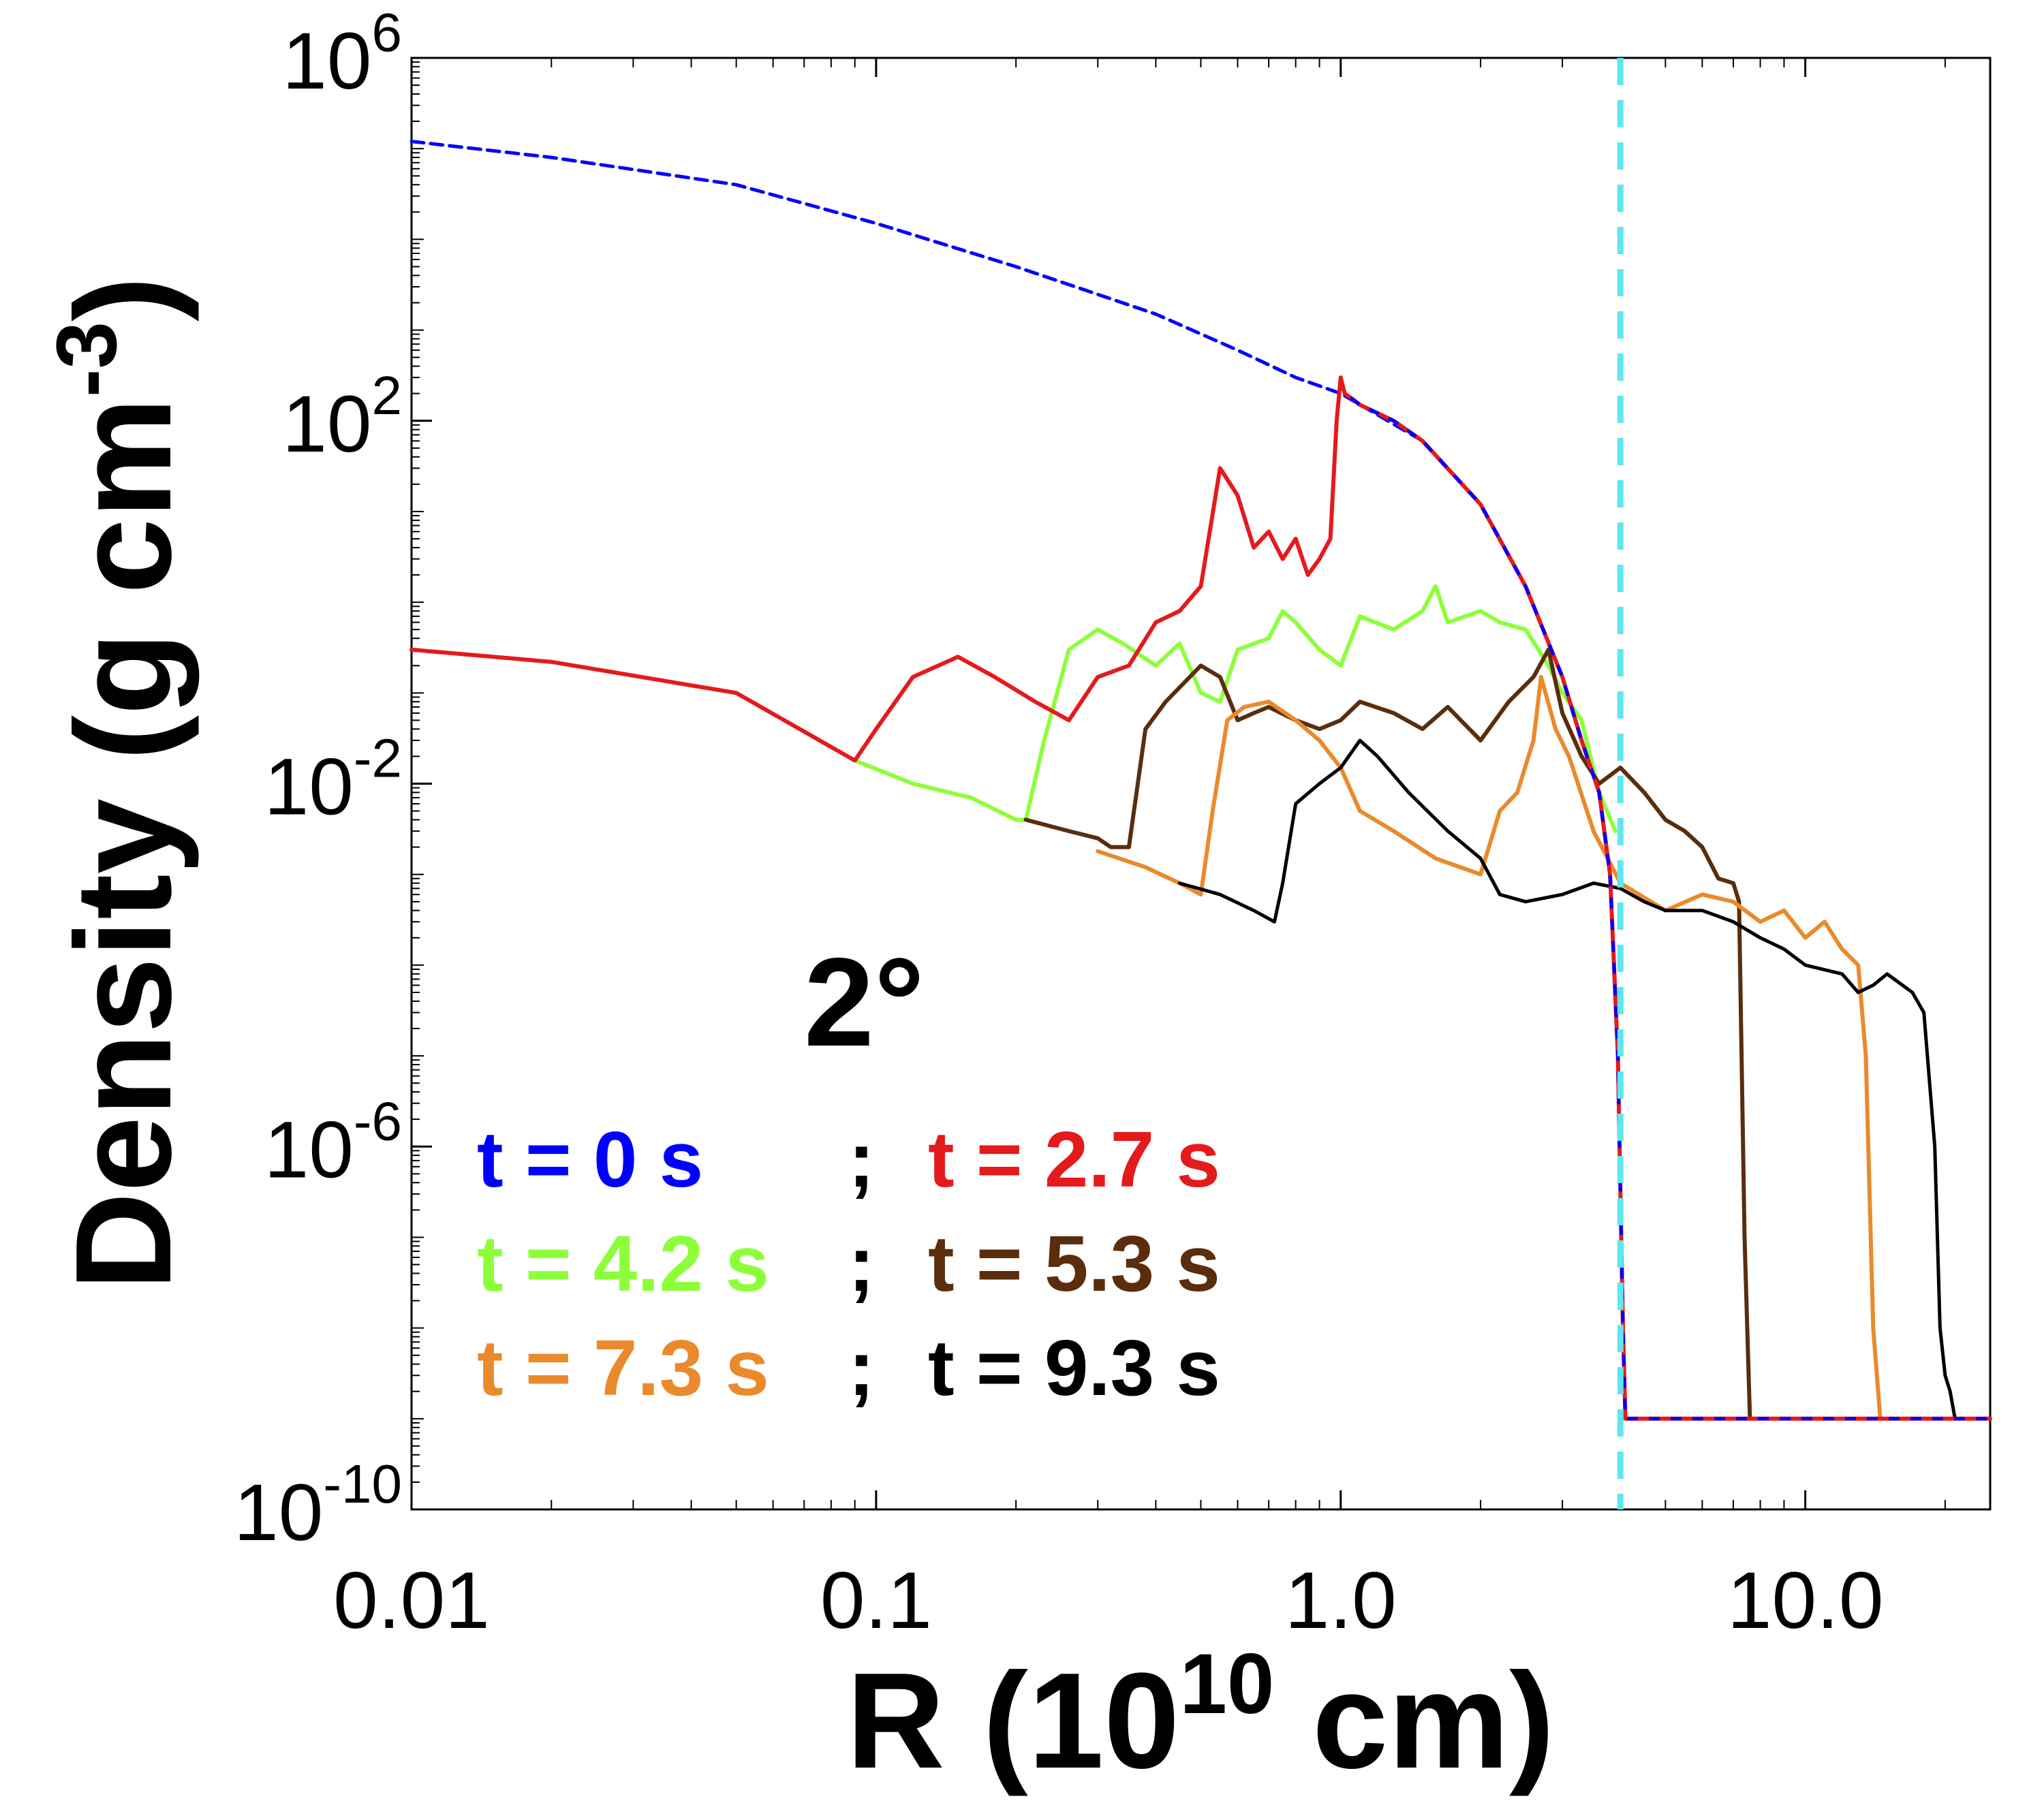 The height and width of the screenshot is (1803, 2044). Describe the element at coordinates (318, 1506) in the screenshot. I see `y-tick-label: 10⁻¹⁰` at that location.